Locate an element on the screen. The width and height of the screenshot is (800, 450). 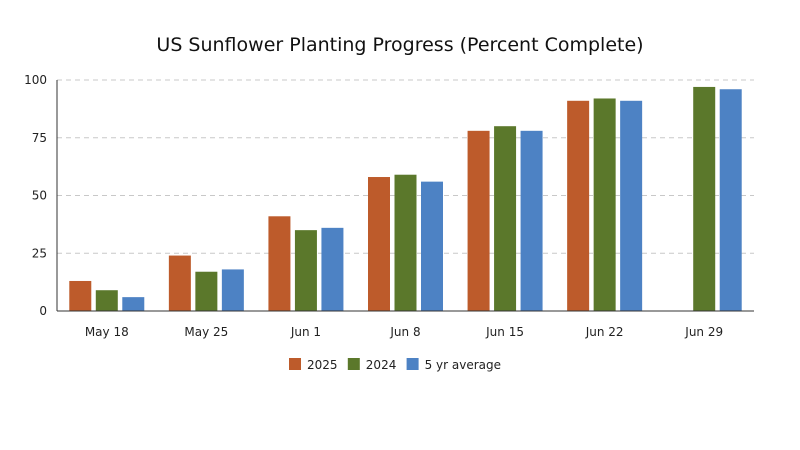
y-tick-label: 75 is located at coordinates (39, 138).